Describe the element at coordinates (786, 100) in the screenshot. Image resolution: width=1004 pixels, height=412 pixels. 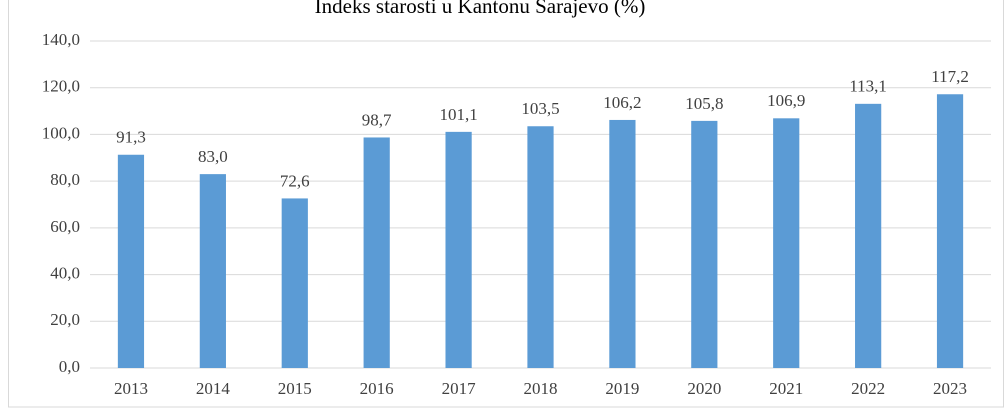
I see `data-label: 106,9` at that location.